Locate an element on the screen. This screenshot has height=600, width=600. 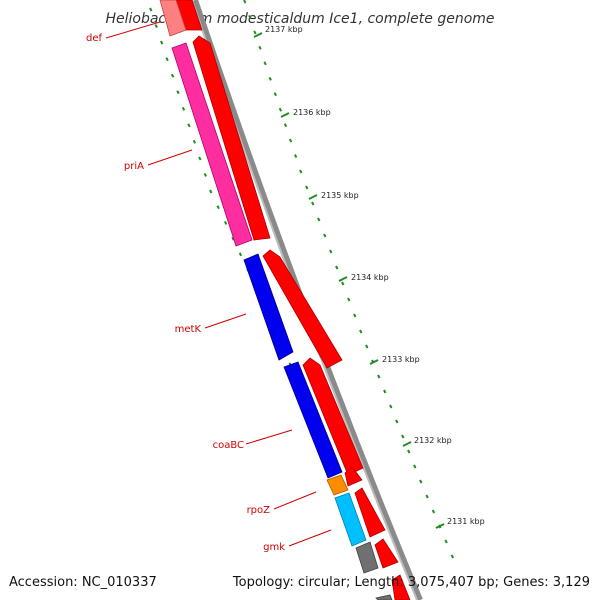
gene-gmk is located at coordinates (350, 519).